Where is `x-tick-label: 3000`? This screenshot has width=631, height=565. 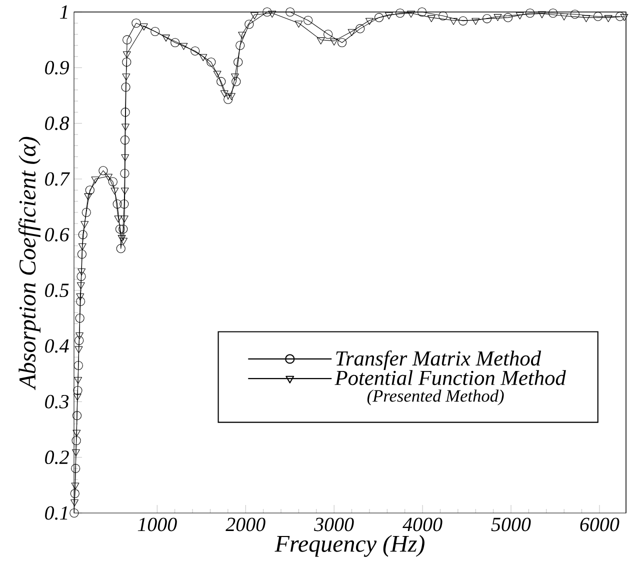
x-tick-label: 3000 is located at coordinates (334, 525).